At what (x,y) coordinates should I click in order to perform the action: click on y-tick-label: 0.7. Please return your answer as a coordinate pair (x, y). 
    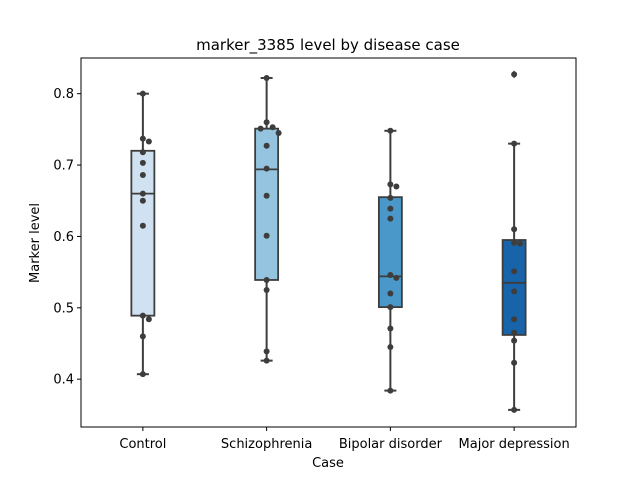
    Looking at the image, I should click on (63, 166).